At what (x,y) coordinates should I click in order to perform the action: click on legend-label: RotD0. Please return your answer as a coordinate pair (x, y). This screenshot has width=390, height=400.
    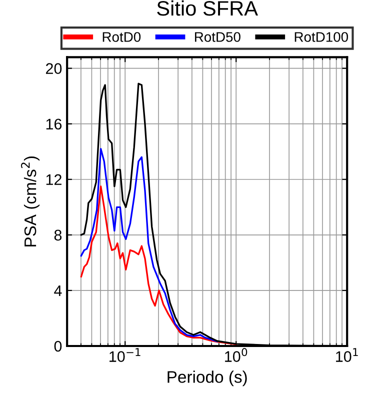
    Looking at the image, I should click on (121, 37).